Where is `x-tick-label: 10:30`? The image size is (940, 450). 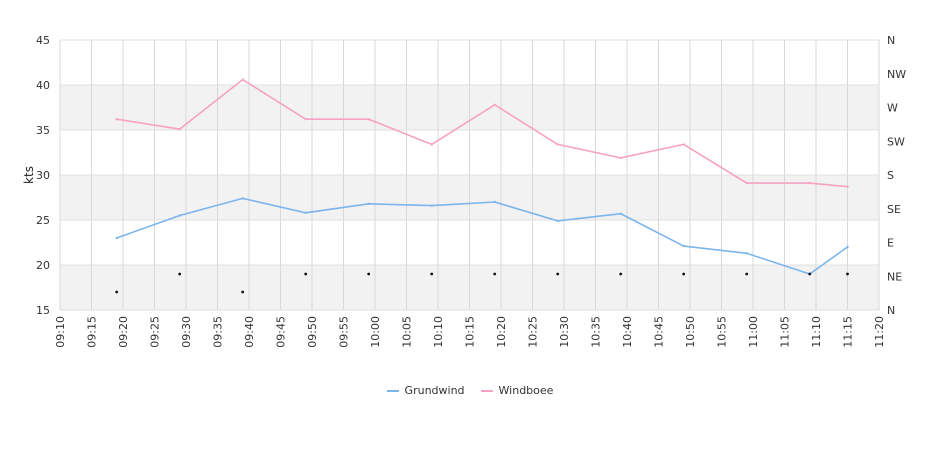
x-tick-label: 10:30 is located at coordinates (564, 332).